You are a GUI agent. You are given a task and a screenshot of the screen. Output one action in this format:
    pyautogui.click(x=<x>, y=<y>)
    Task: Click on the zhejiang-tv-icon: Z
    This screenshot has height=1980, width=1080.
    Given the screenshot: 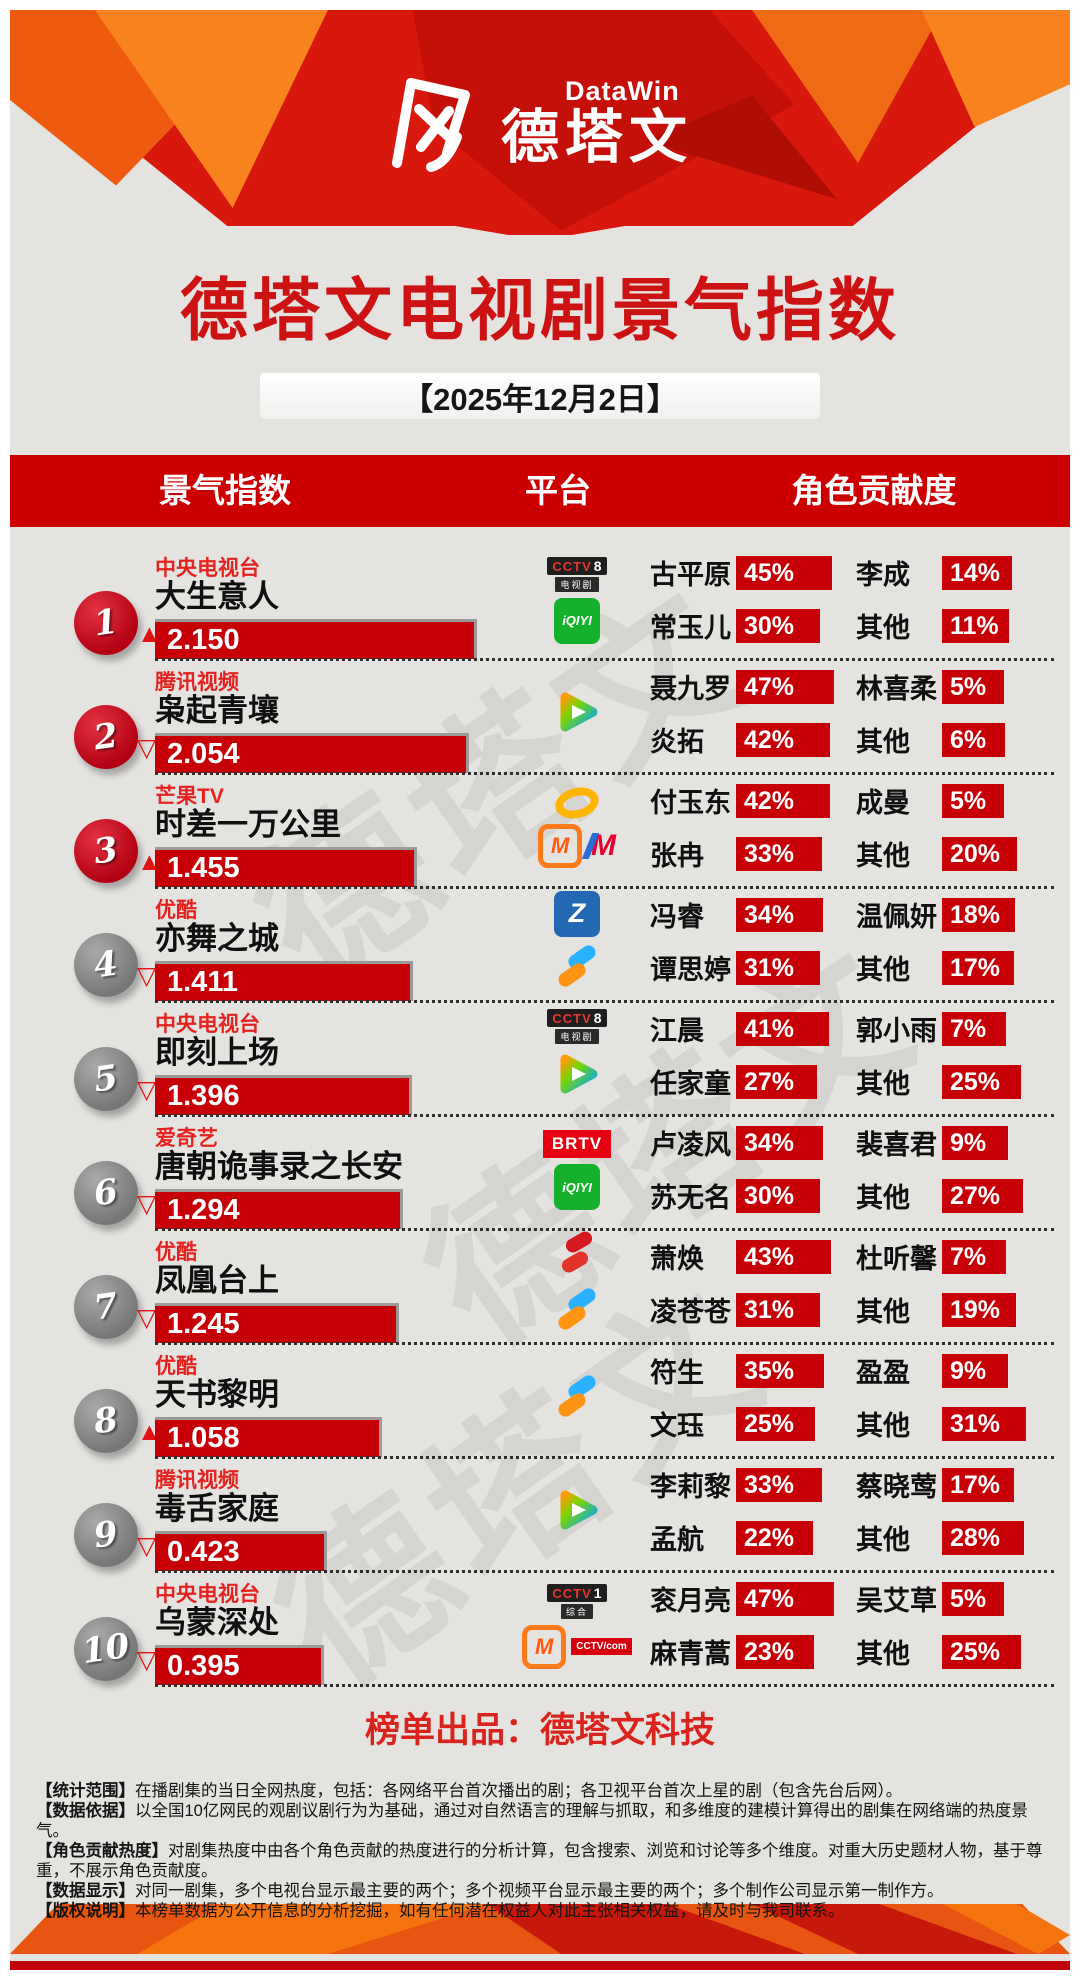 What is the action you would take?
    pyautogui.click(x=577, y=913)
    